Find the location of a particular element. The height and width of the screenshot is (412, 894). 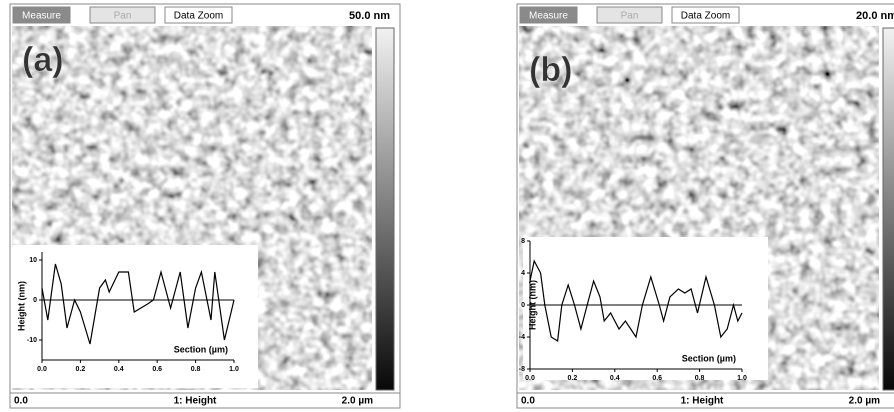

scale-max: 20.0 nm is located at coordinates (875, 16).